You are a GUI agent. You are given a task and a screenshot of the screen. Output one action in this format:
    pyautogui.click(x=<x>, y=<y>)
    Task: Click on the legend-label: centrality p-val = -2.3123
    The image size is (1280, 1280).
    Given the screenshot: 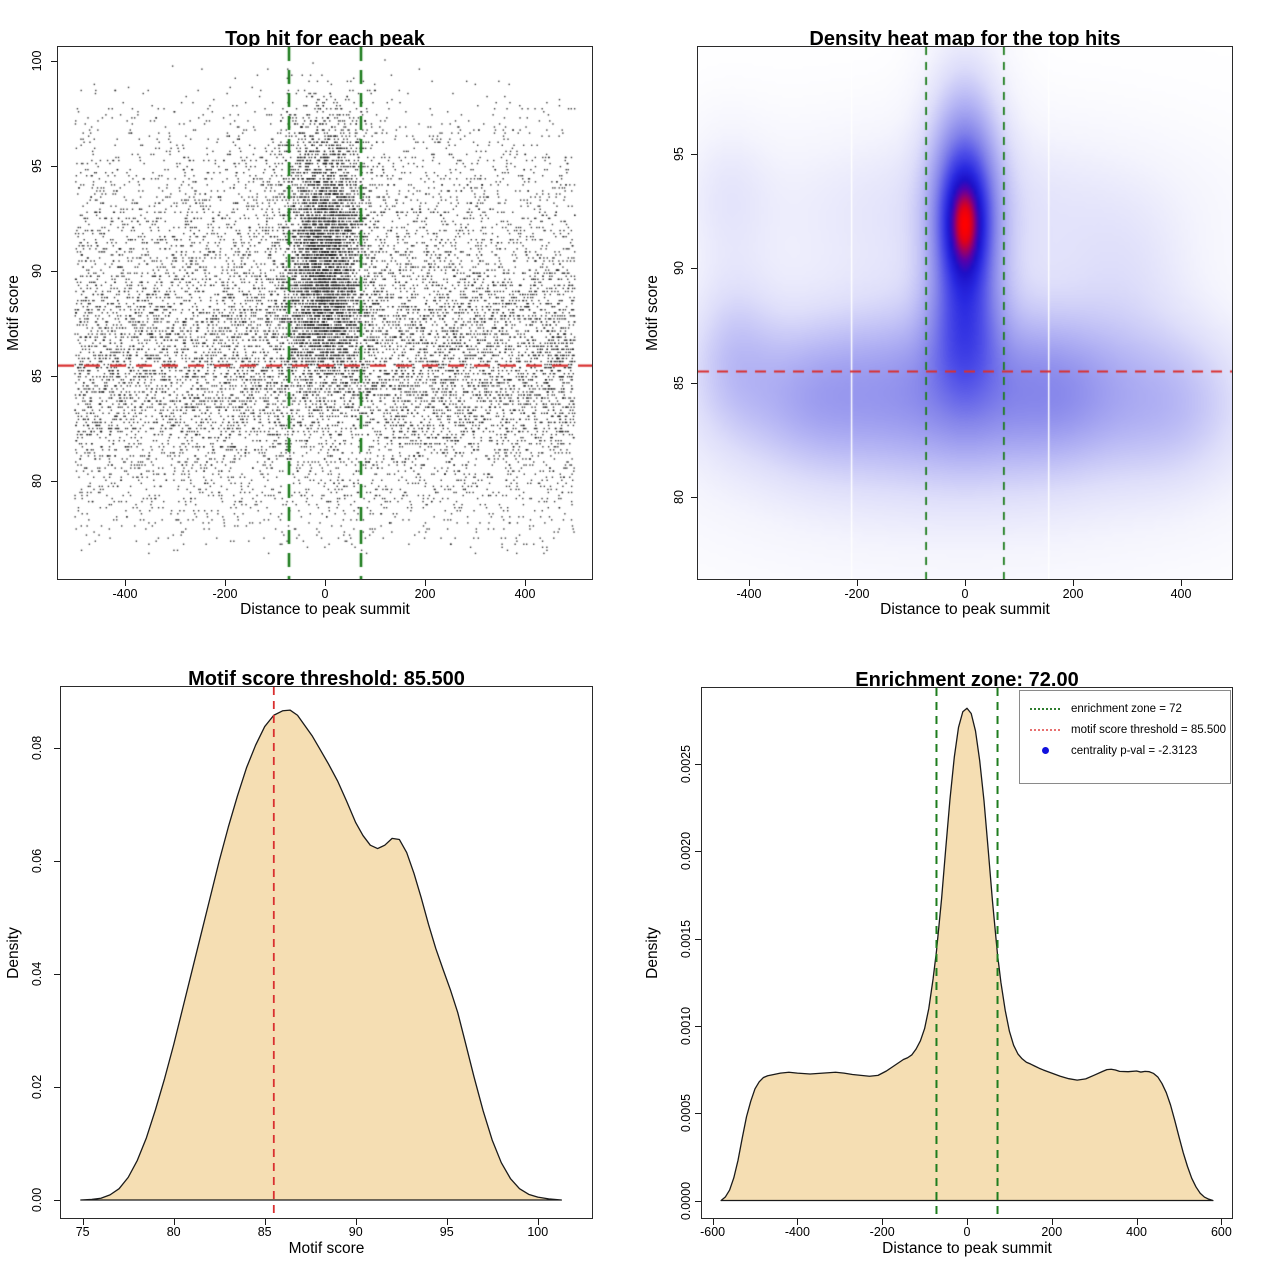 What is the action you would take?
    pyautogui.click(x=1134, y=750)
    